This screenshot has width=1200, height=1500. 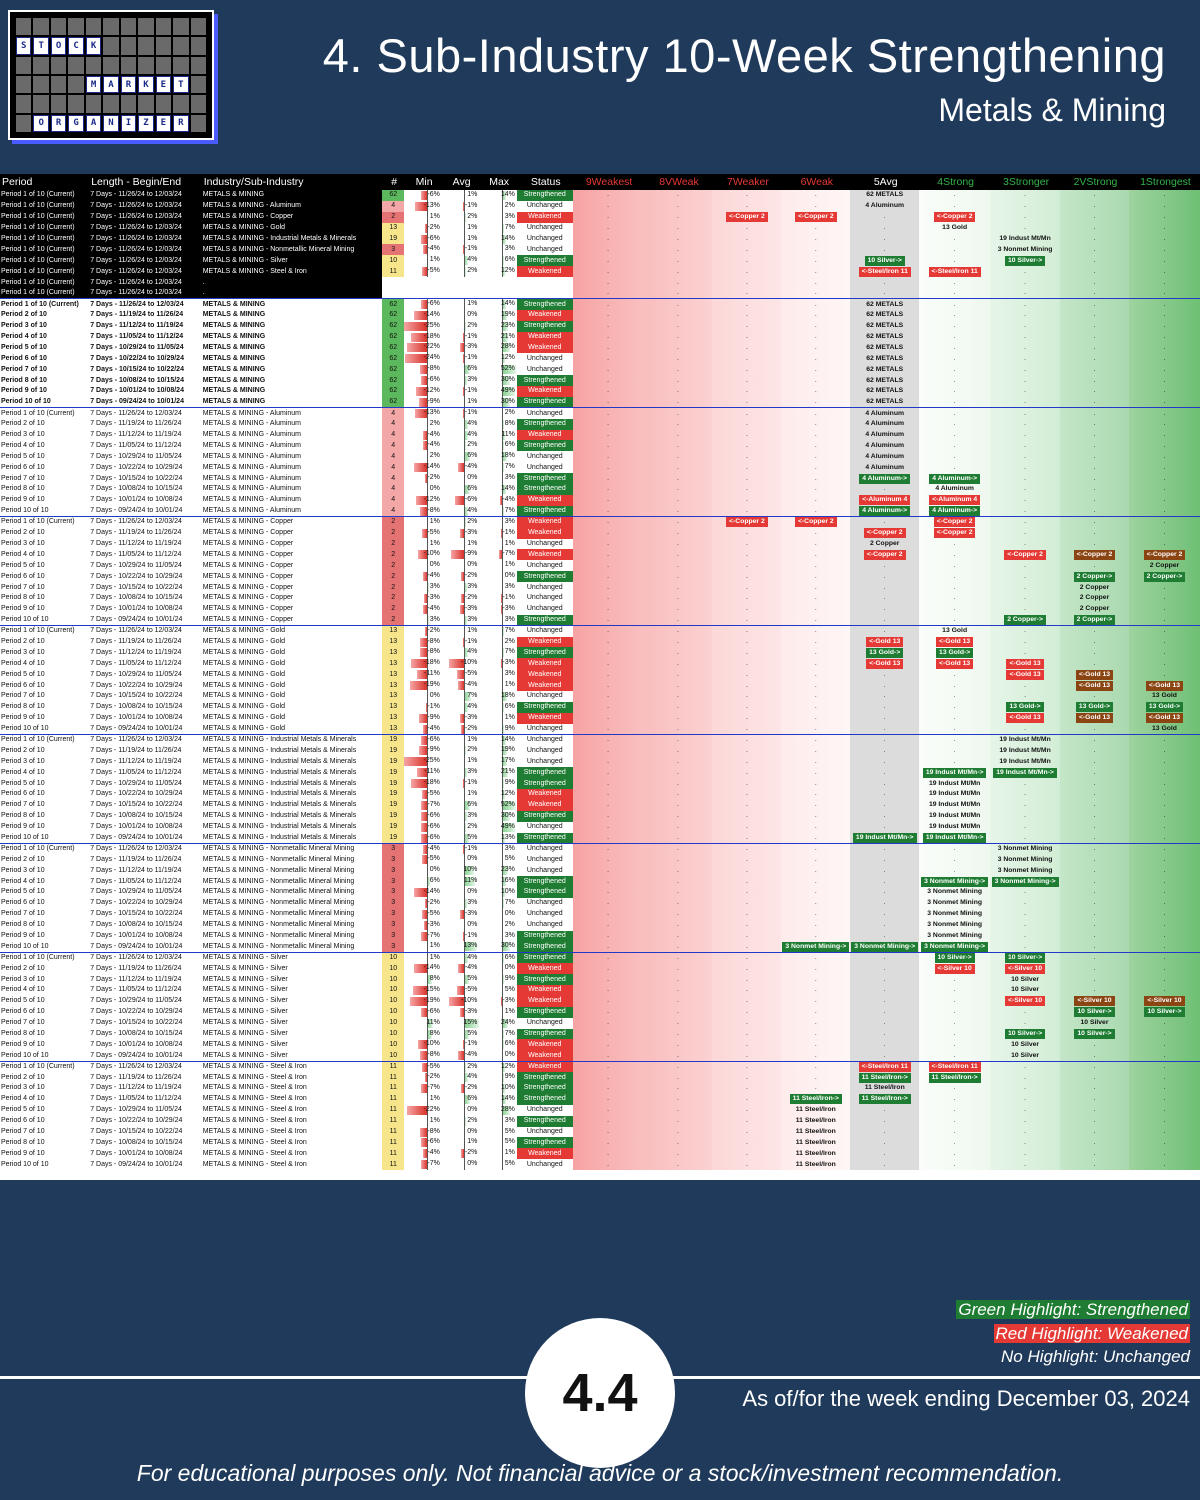 I want to click on metric-cell: 21%, so click(x=498, y=773).